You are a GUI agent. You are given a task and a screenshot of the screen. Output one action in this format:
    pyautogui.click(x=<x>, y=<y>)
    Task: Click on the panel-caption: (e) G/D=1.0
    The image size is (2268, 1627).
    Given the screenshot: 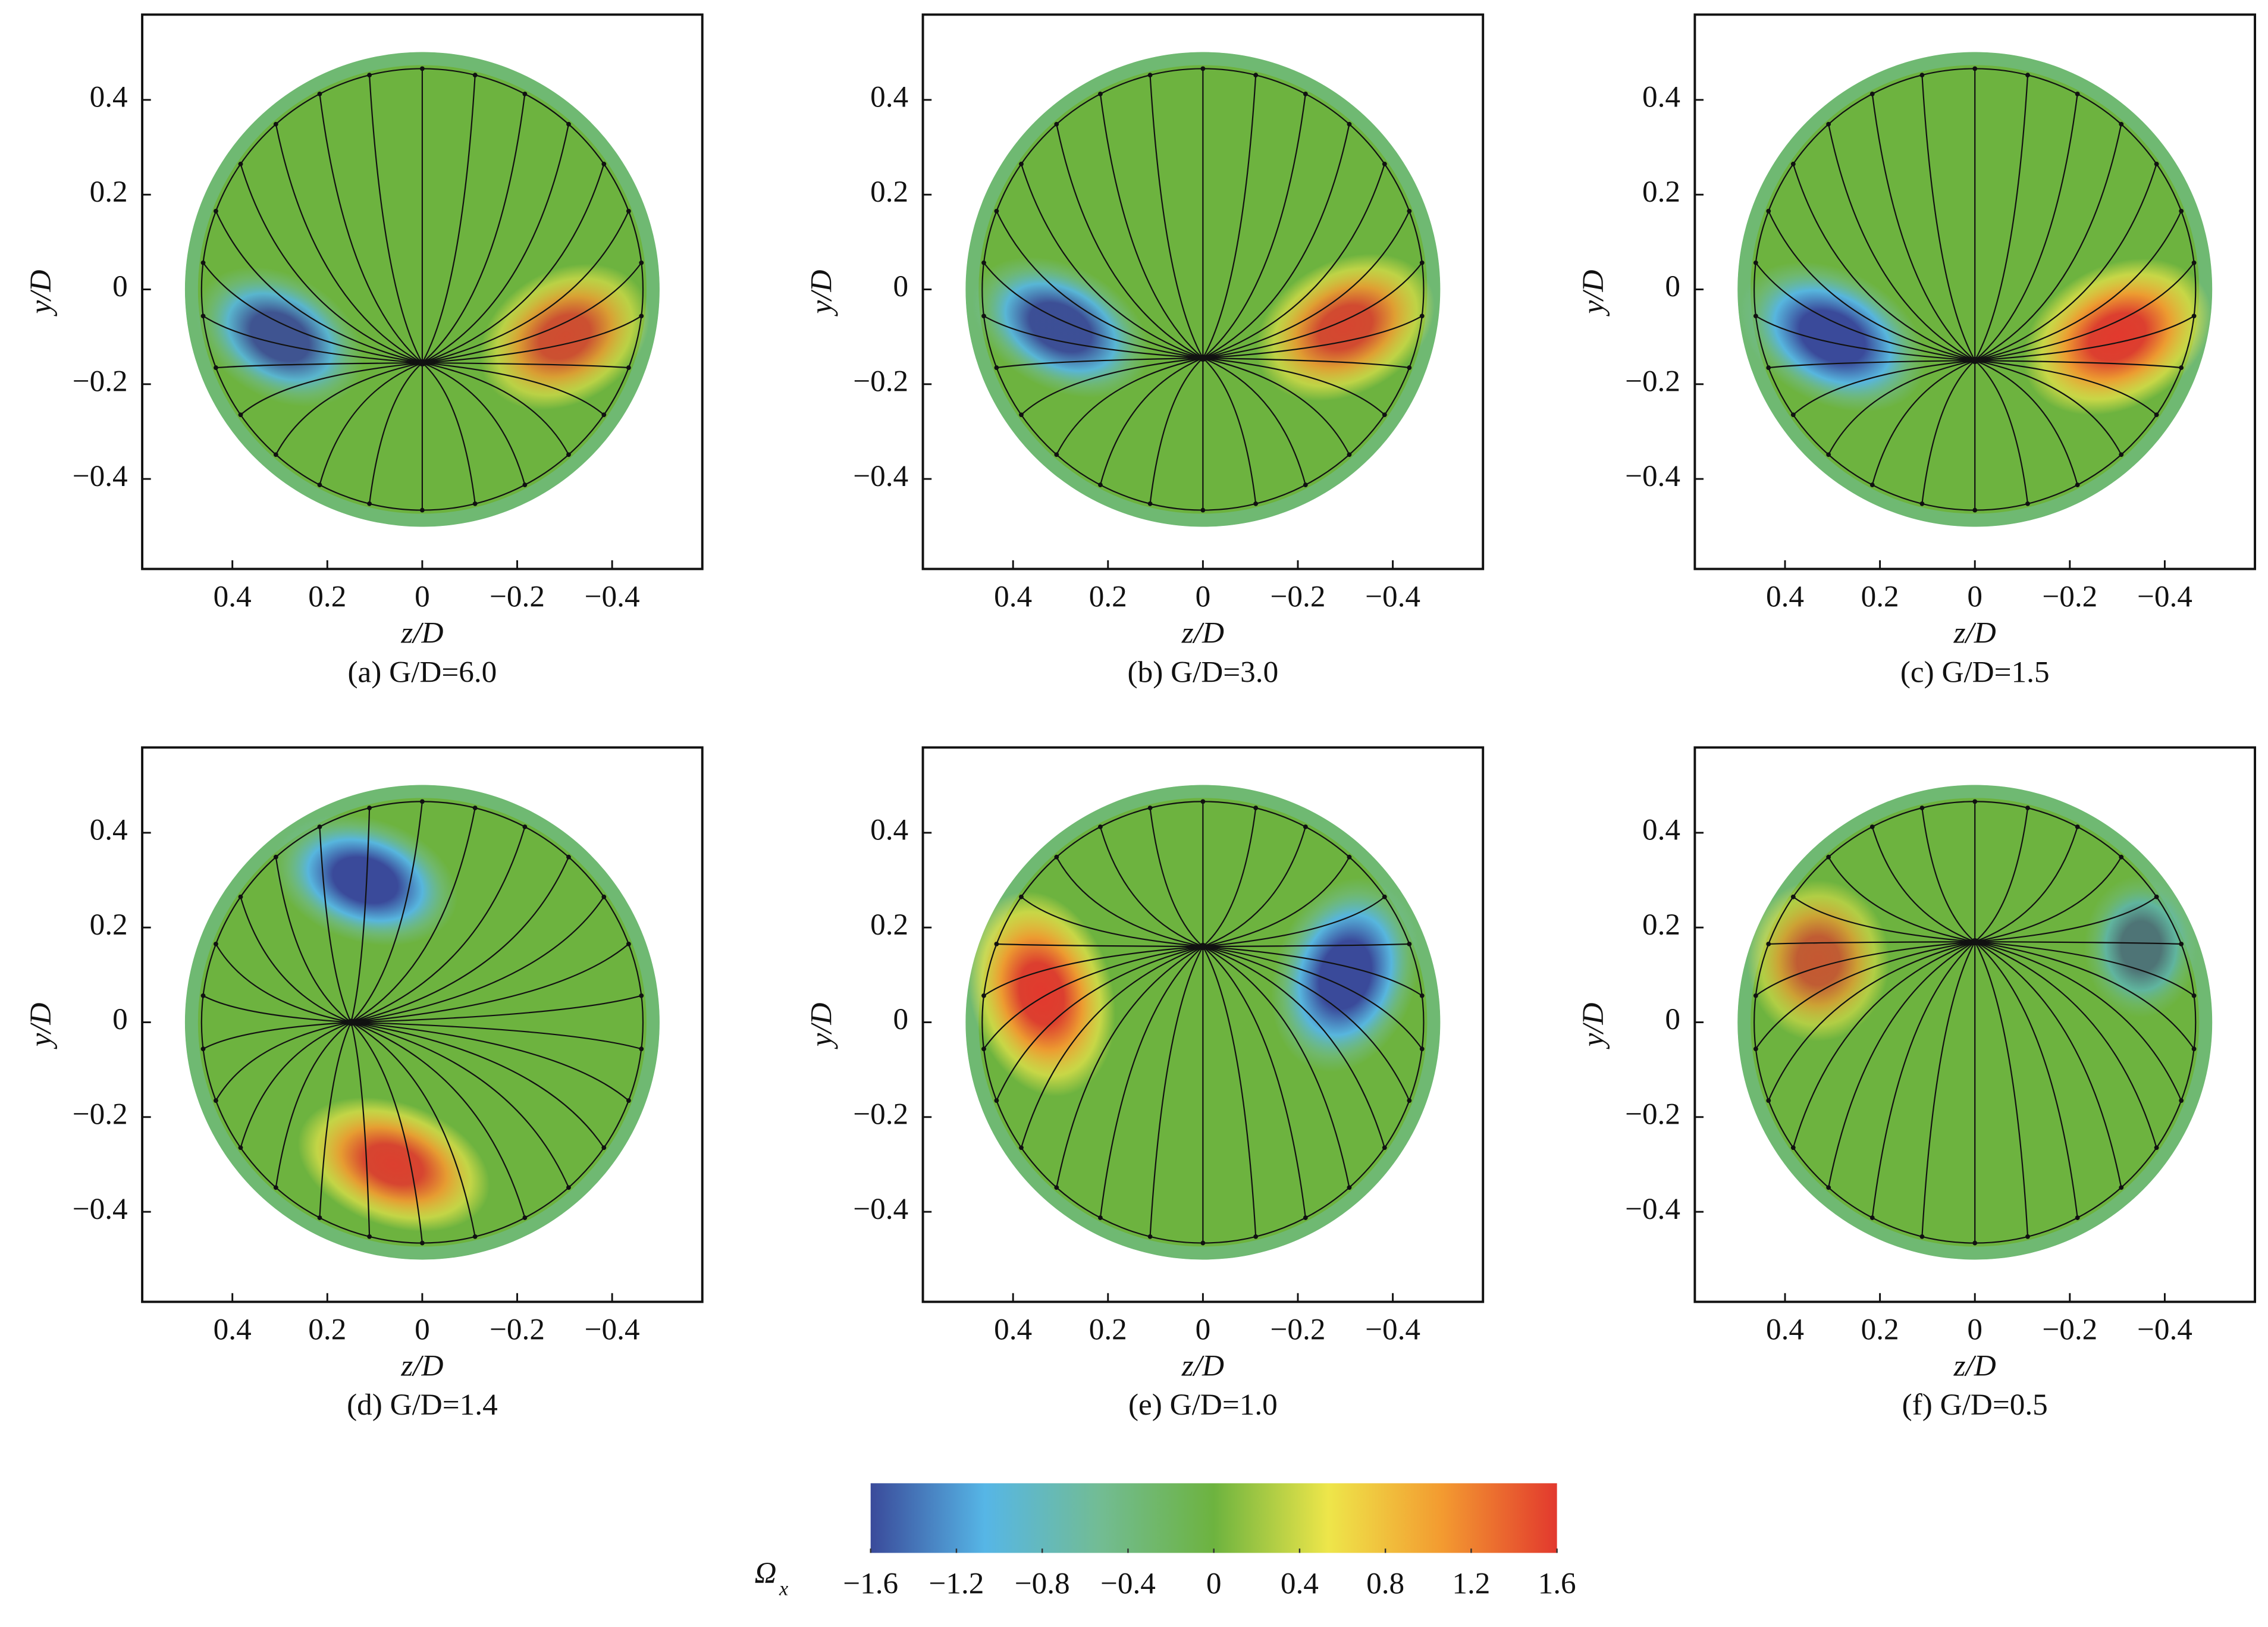 What is the action you would take?
    pyautogui.click(x=1203, y=1405)
    